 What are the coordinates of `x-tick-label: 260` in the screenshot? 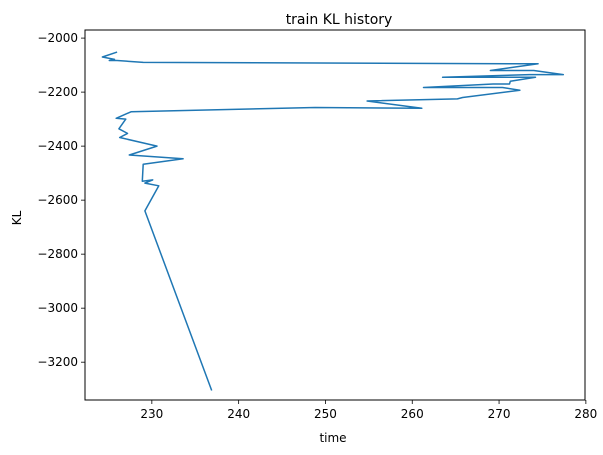 It's located at (412, 414).